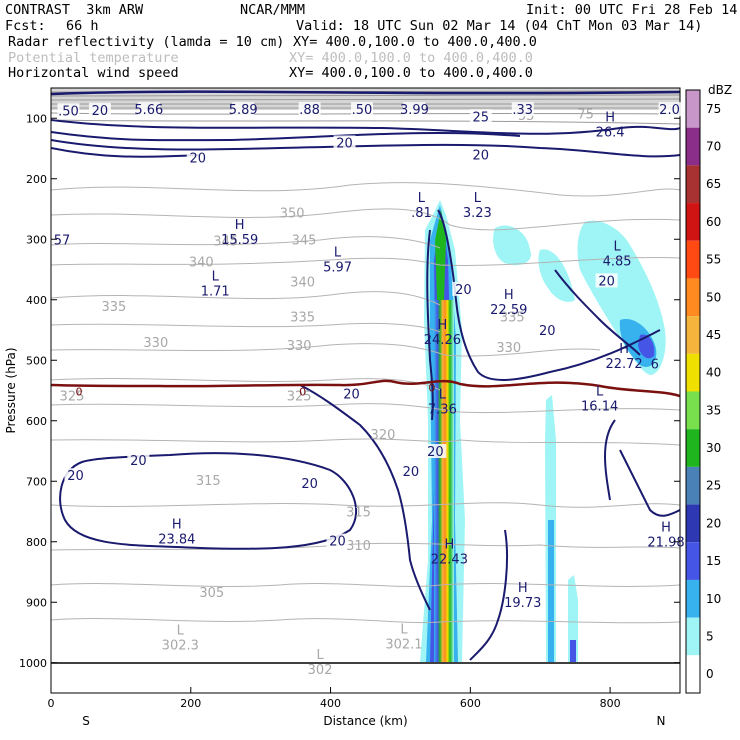 This screenshot has height=740, width=740. What do you see at coordinates (522, 603) in the screenshot?
I see `wind-extremum-value-14: 19.73` at bounding box center [522, 603].